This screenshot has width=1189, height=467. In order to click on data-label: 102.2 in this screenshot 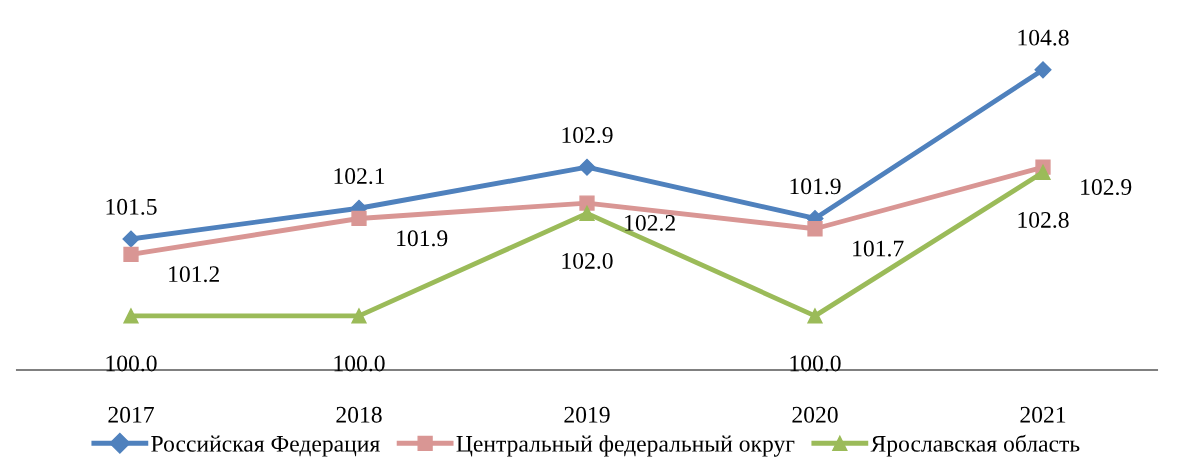, I will do `click(650, 222)`.